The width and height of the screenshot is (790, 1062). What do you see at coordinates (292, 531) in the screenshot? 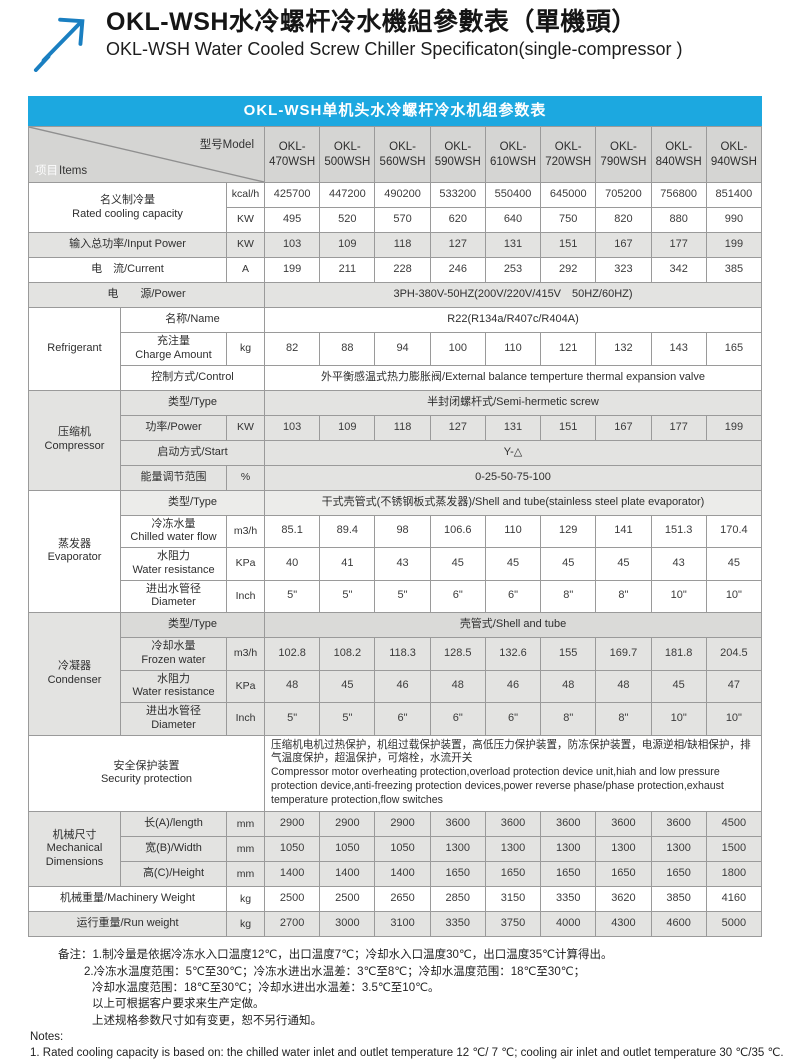
I see `value-cell: 85.1` at bounding box center [292, 531].